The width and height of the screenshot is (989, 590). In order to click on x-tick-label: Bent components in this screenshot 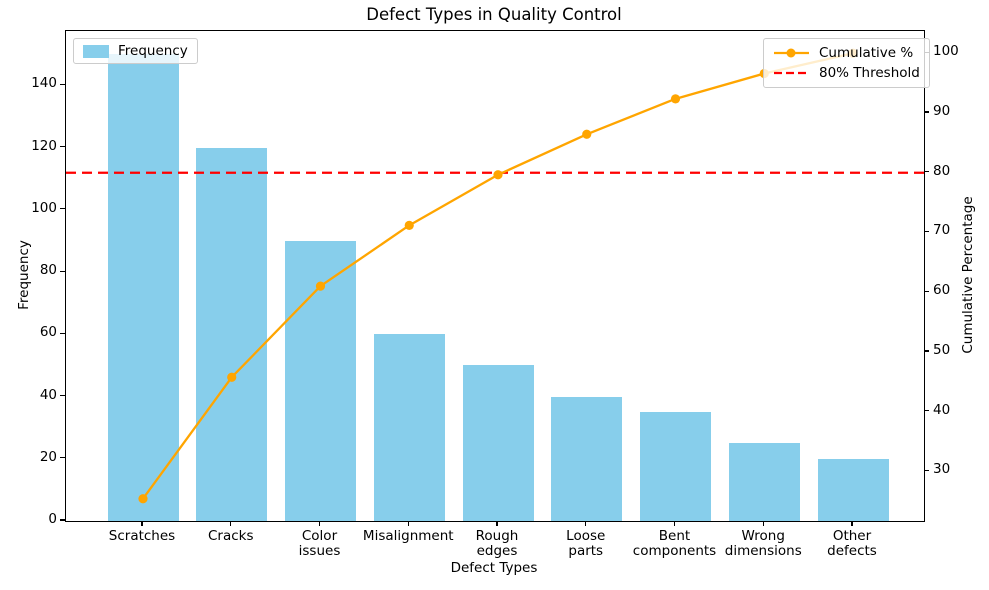, I will do `click(674, 544)`.